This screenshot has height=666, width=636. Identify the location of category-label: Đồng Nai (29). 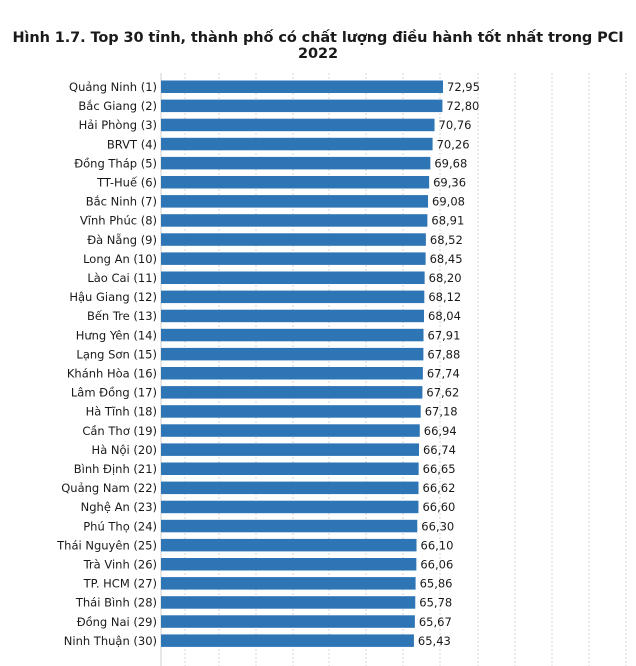
(117, 622).